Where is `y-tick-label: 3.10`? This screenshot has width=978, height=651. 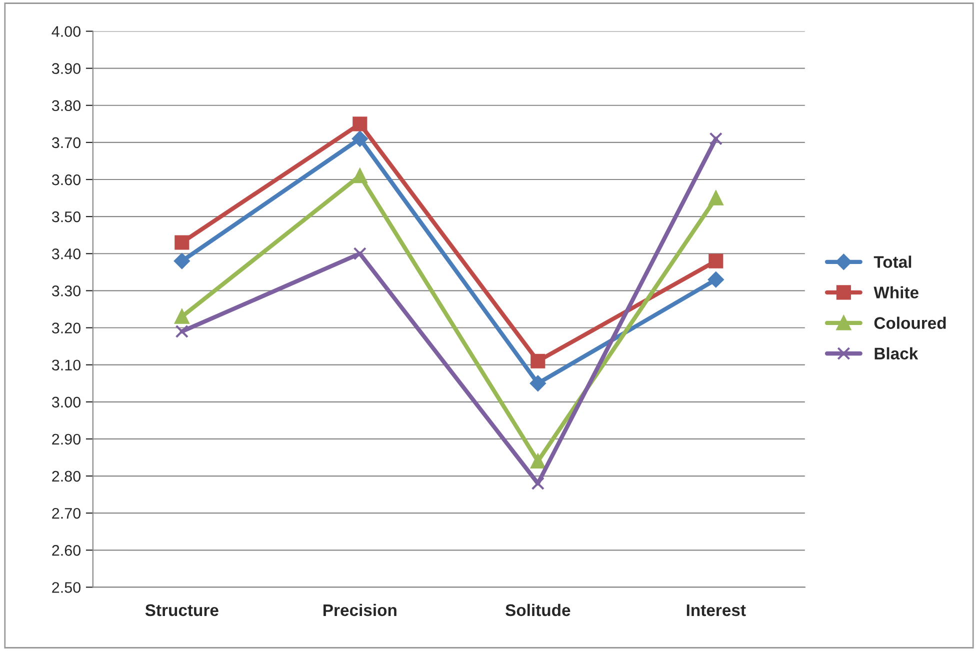 y-tick-label: 3.10 is located at coordinates (66, 365).